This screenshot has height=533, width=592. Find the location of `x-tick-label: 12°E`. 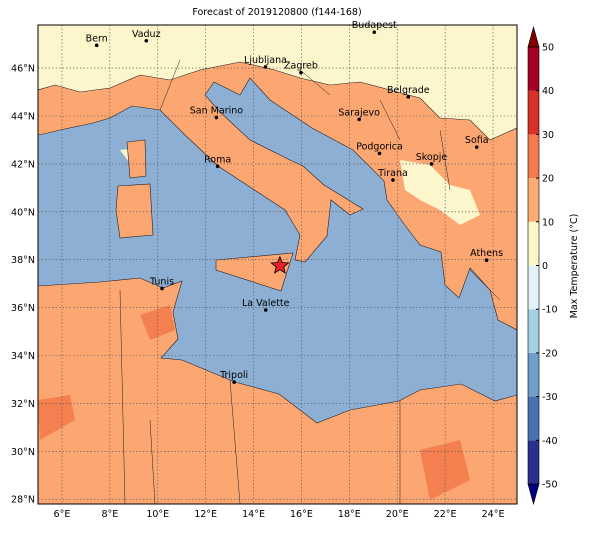

x-tick-label: 12°E is located at coordinates (205, 514).